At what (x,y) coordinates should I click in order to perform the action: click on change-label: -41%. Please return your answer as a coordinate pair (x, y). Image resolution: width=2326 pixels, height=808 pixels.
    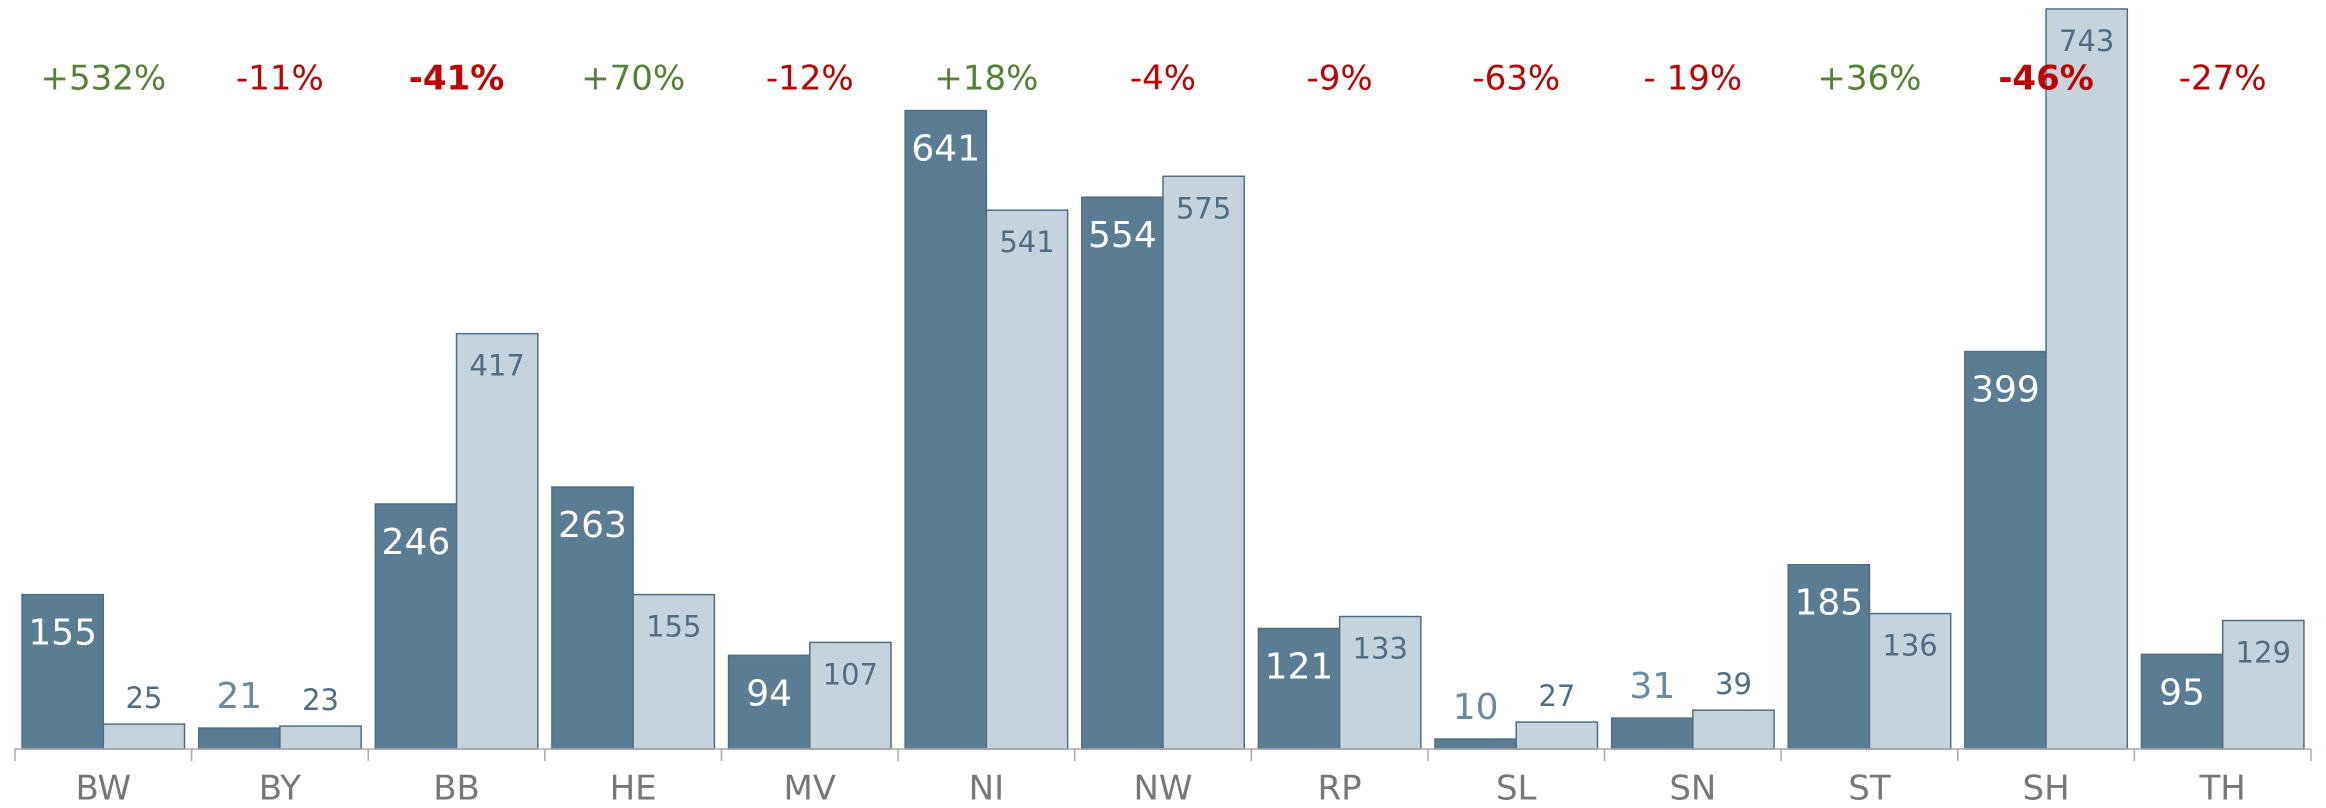
    Looking at the image, I should click on (457, 79).